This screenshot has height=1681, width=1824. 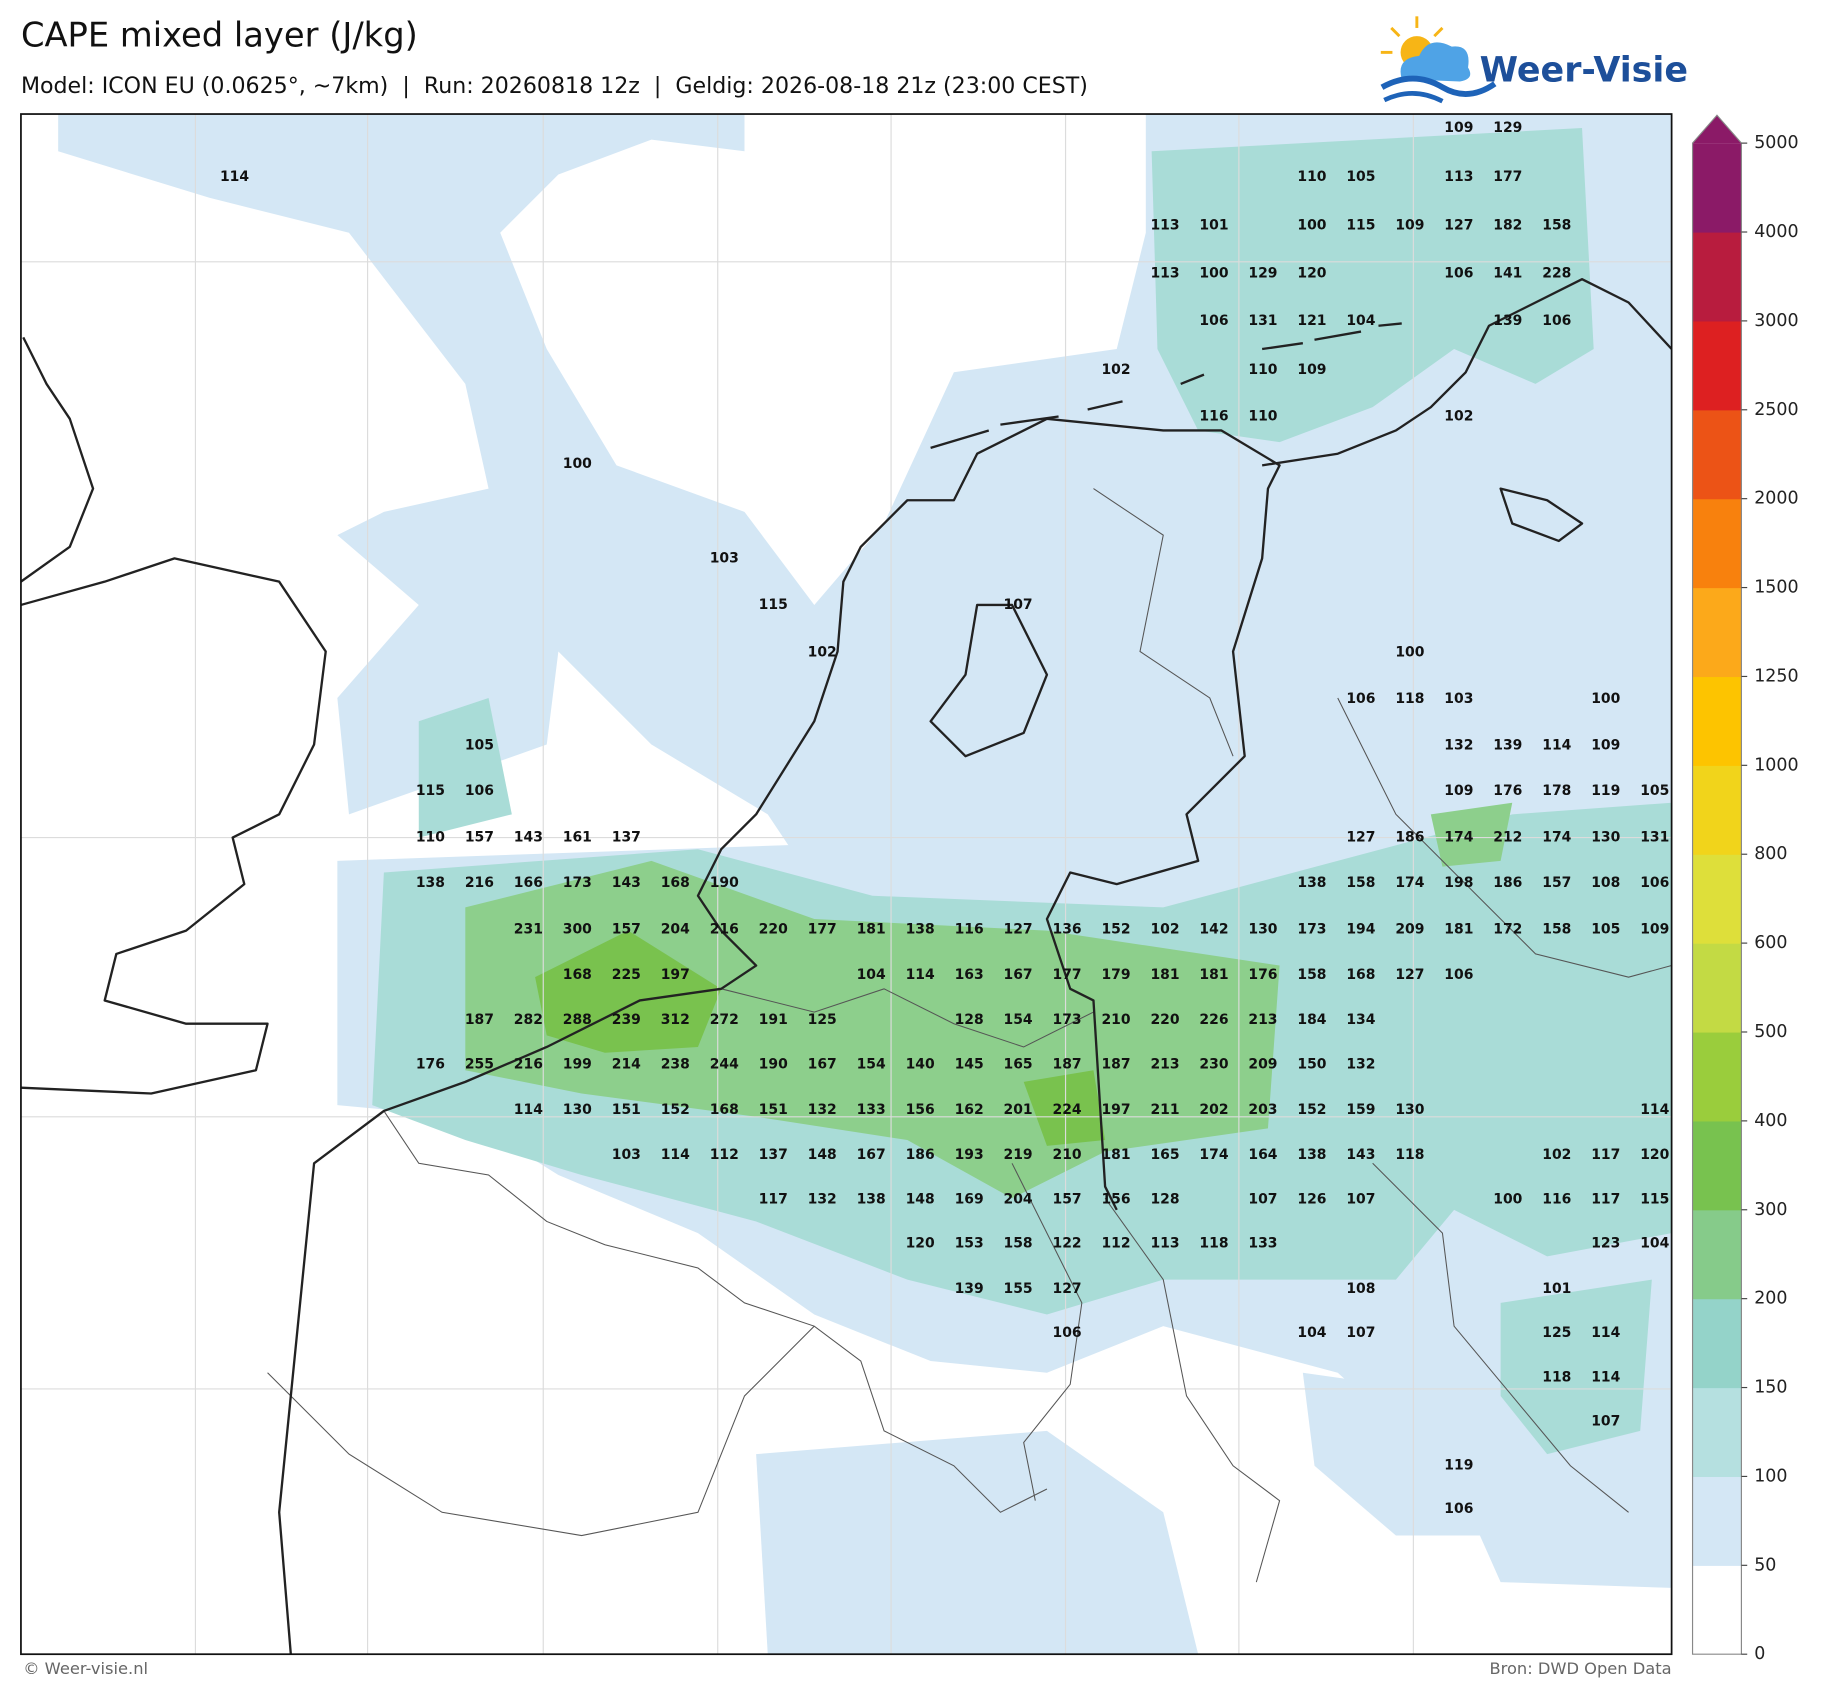 I want to click on cape-label: 184, so click(x=1311, y=1020).